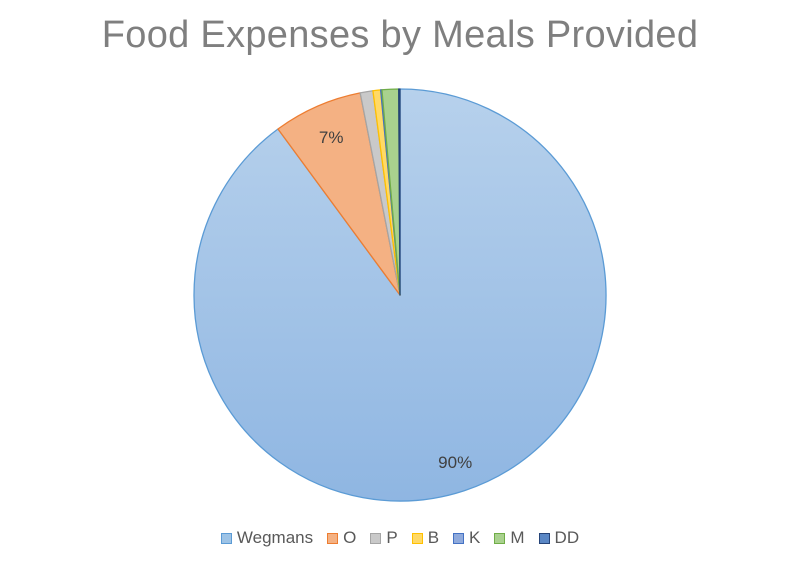 Image resolution: width=800 pixels, height=568 pixels. I want to click on legend-label: M, so click(517, 537).